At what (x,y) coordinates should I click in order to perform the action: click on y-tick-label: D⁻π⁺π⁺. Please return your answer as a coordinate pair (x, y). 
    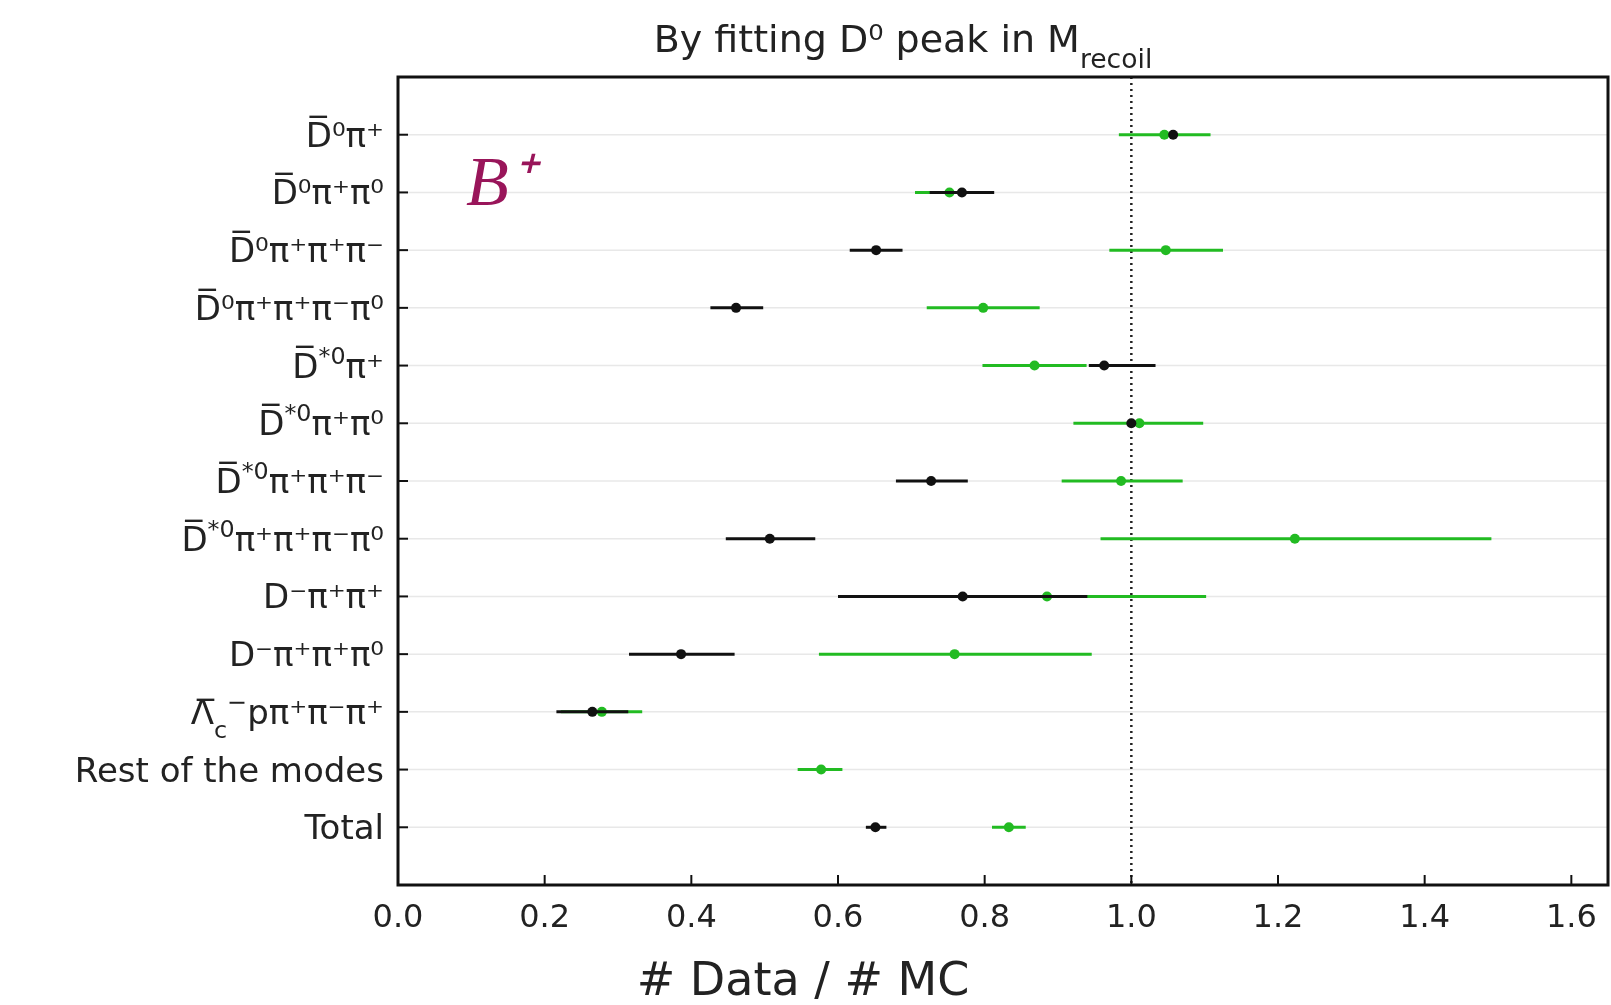
    Looking at the image, I should click on (323, 596).